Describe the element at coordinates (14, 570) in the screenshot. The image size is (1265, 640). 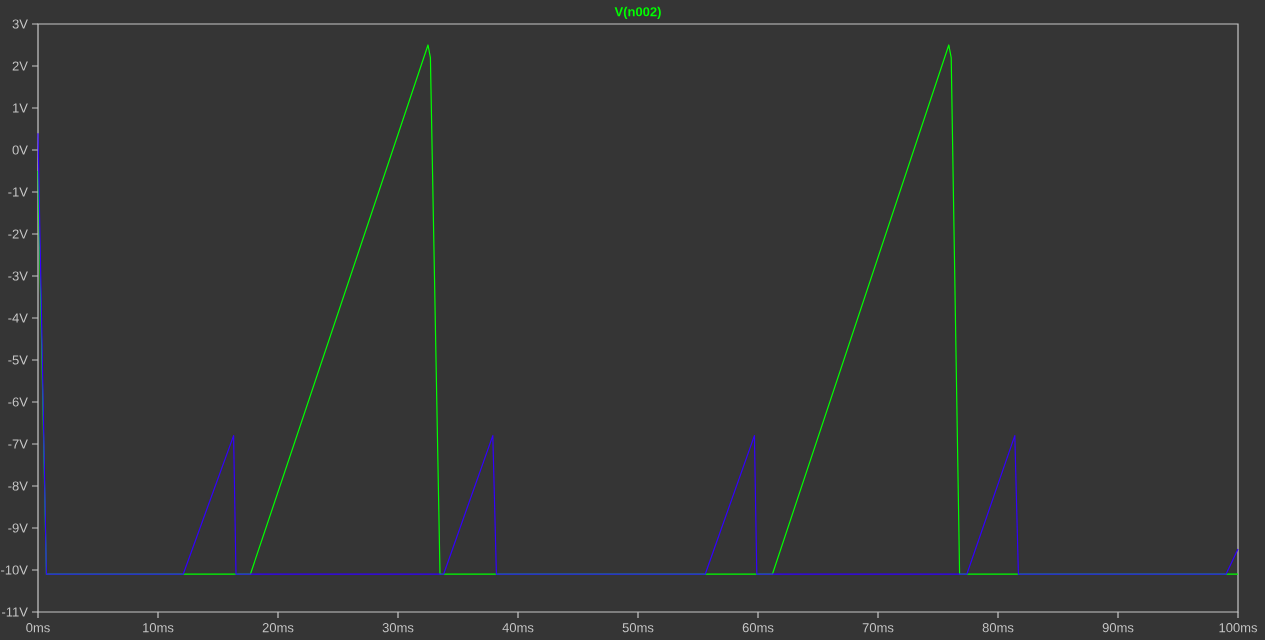
I see `y-tick-label: -10V` at that location.